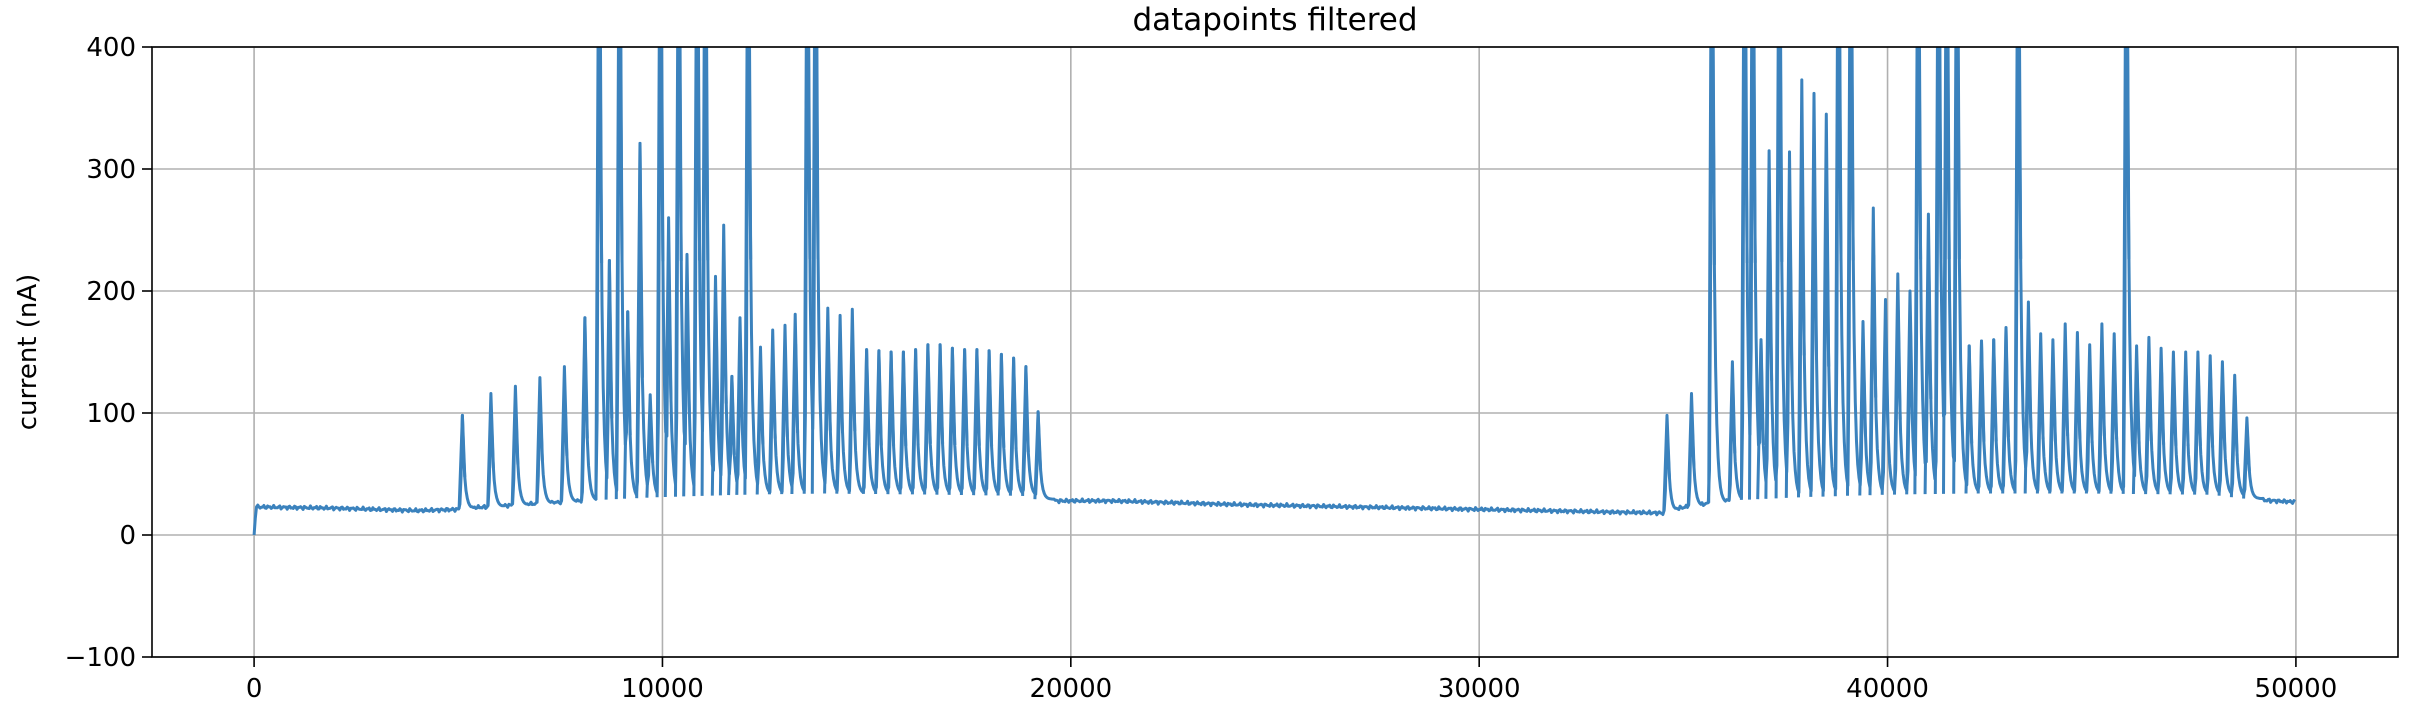  What do you see at coordinates (1070, 688) in the screenshot?
I see `x-tick-label: 20000` at bounding box center [1070, 688].